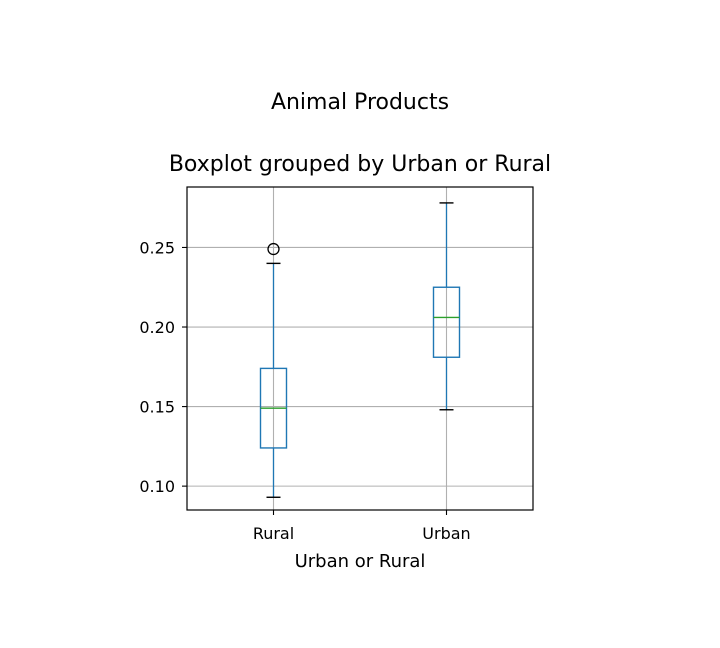 The image size is (720, 648). I want to click on x-axis-ticks: Rural Urban, so click(362, 526).